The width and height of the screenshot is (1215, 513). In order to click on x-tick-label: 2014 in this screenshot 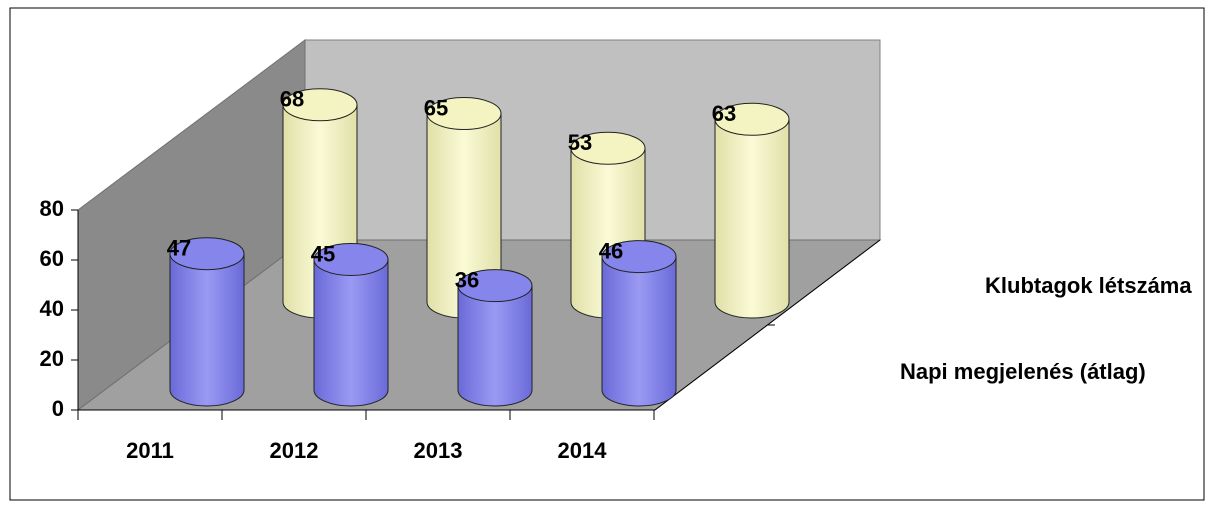, I will do `click(583, 450)`.